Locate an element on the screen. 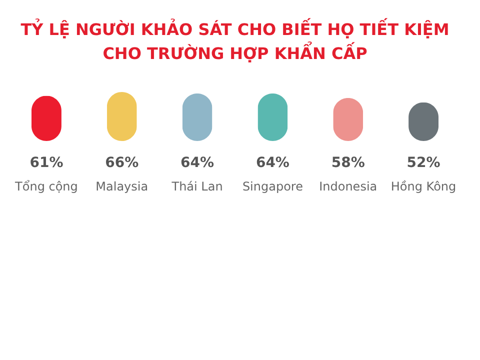 The image size is (480, 360). text: CHO TRƯỜNG HỢP KHẨN CẤP is located at coordinates (235, 53).